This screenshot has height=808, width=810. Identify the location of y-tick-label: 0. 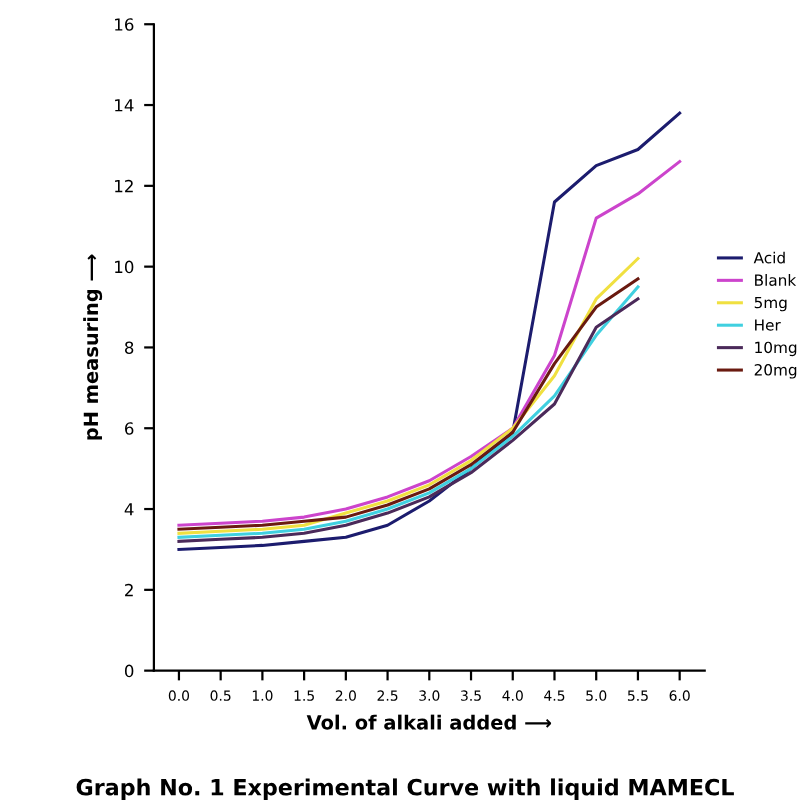
(129, 671).